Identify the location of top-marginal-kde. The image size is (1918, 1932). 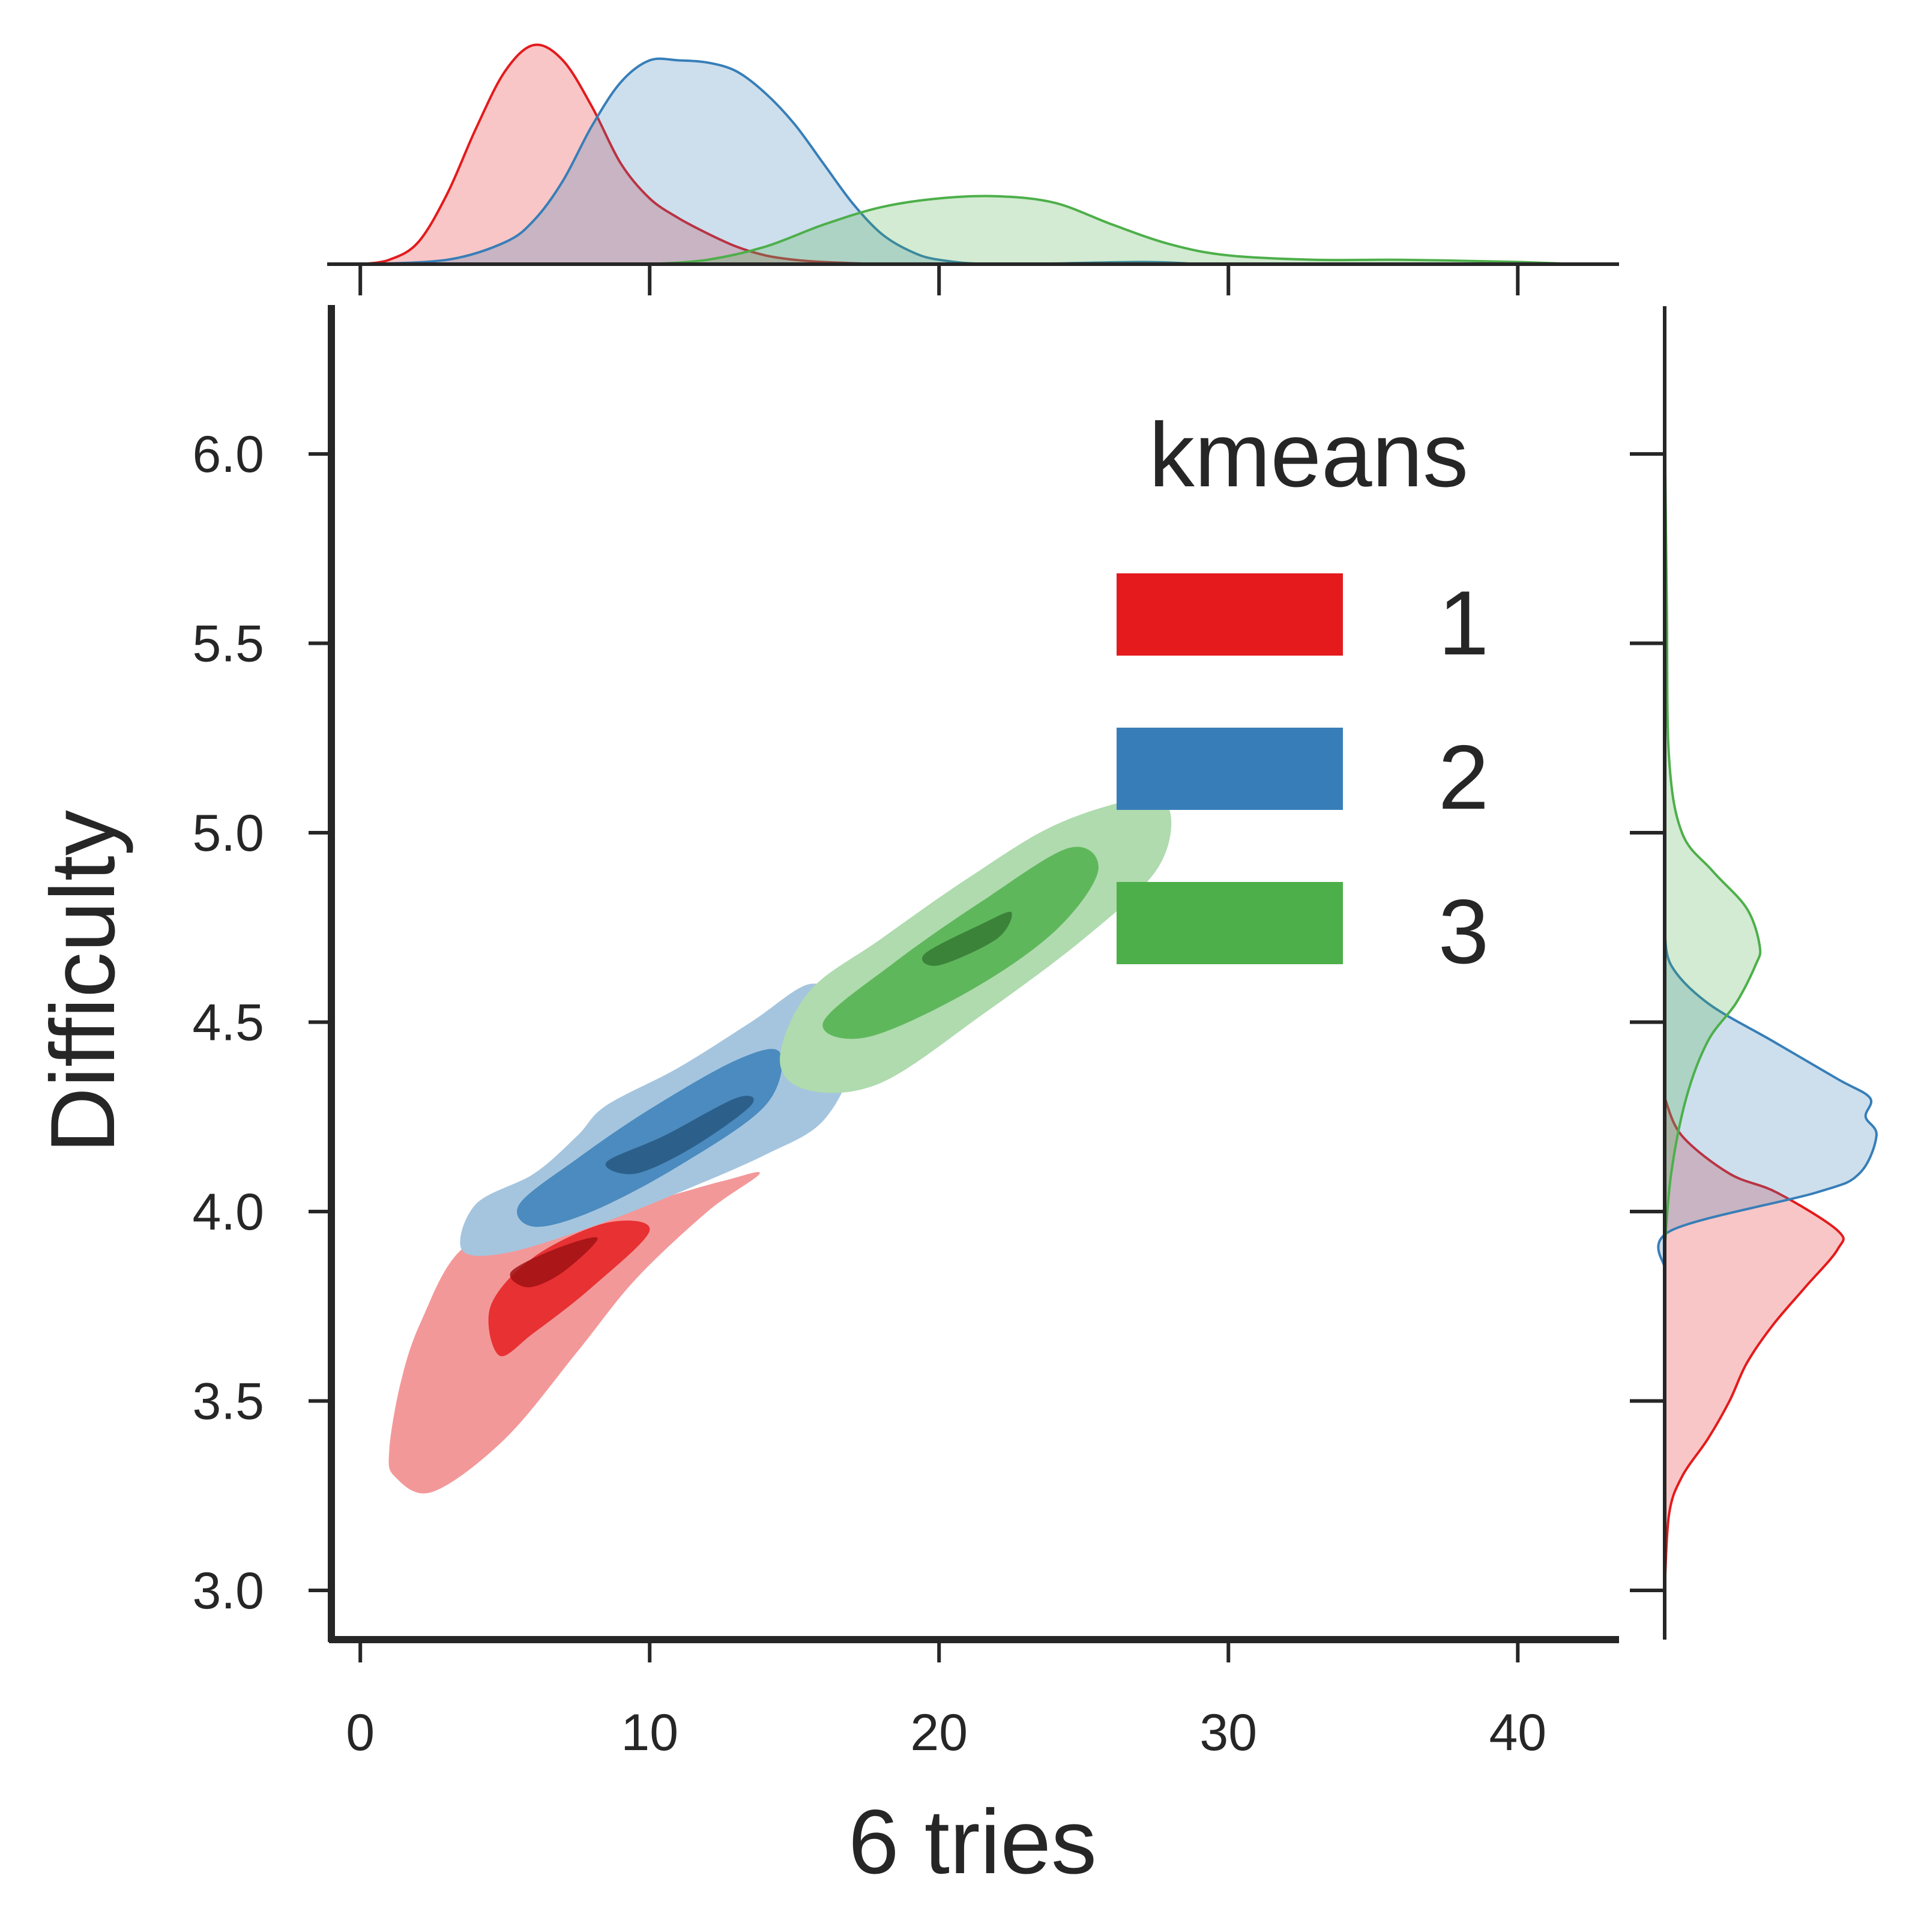
(973, 154).